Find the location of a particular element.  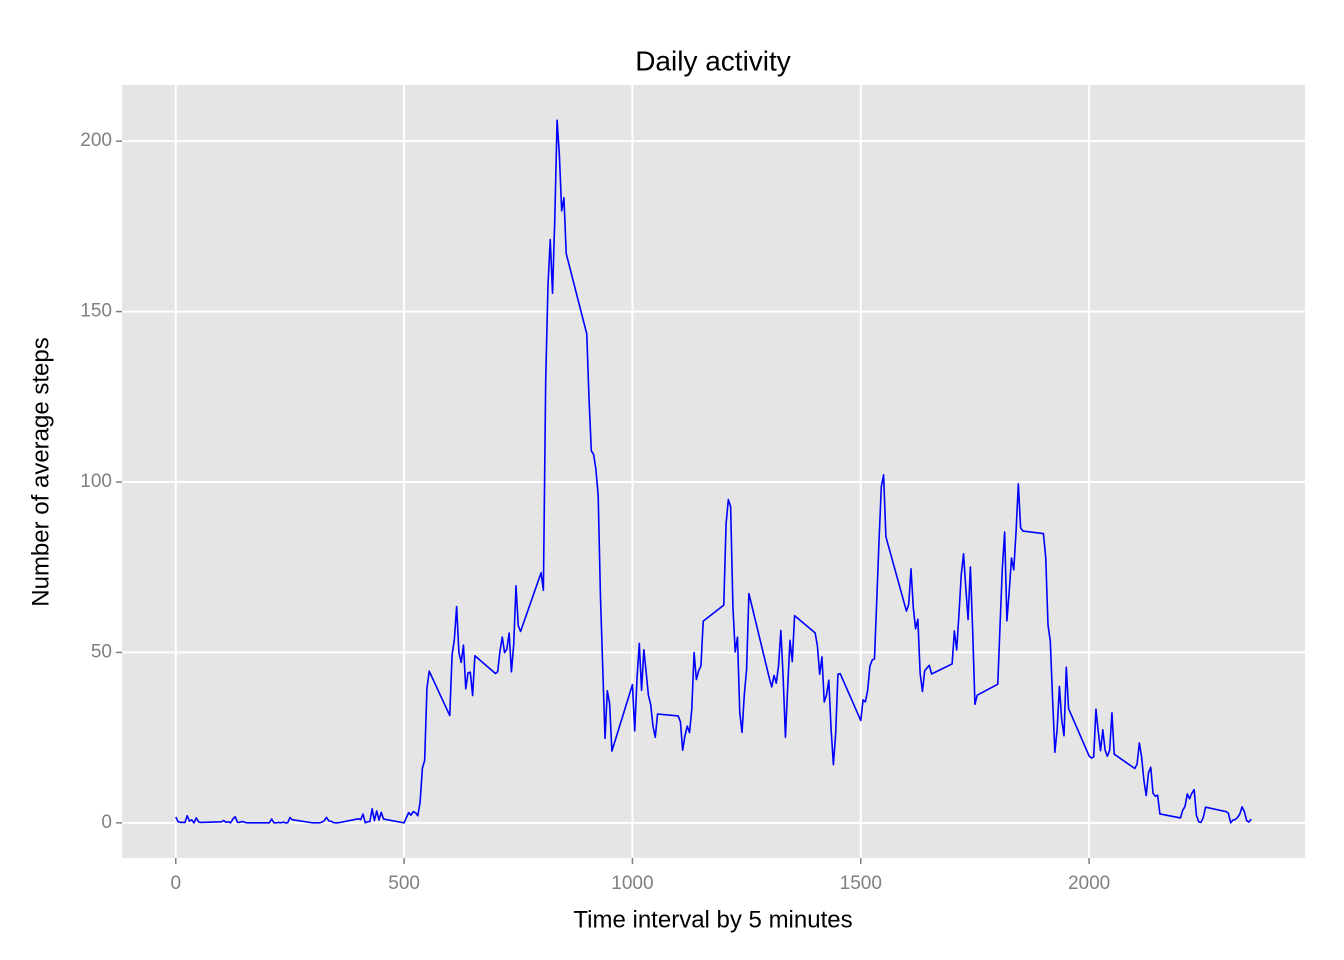

y-tick-label: 150 is located at coordinates (96, 311).